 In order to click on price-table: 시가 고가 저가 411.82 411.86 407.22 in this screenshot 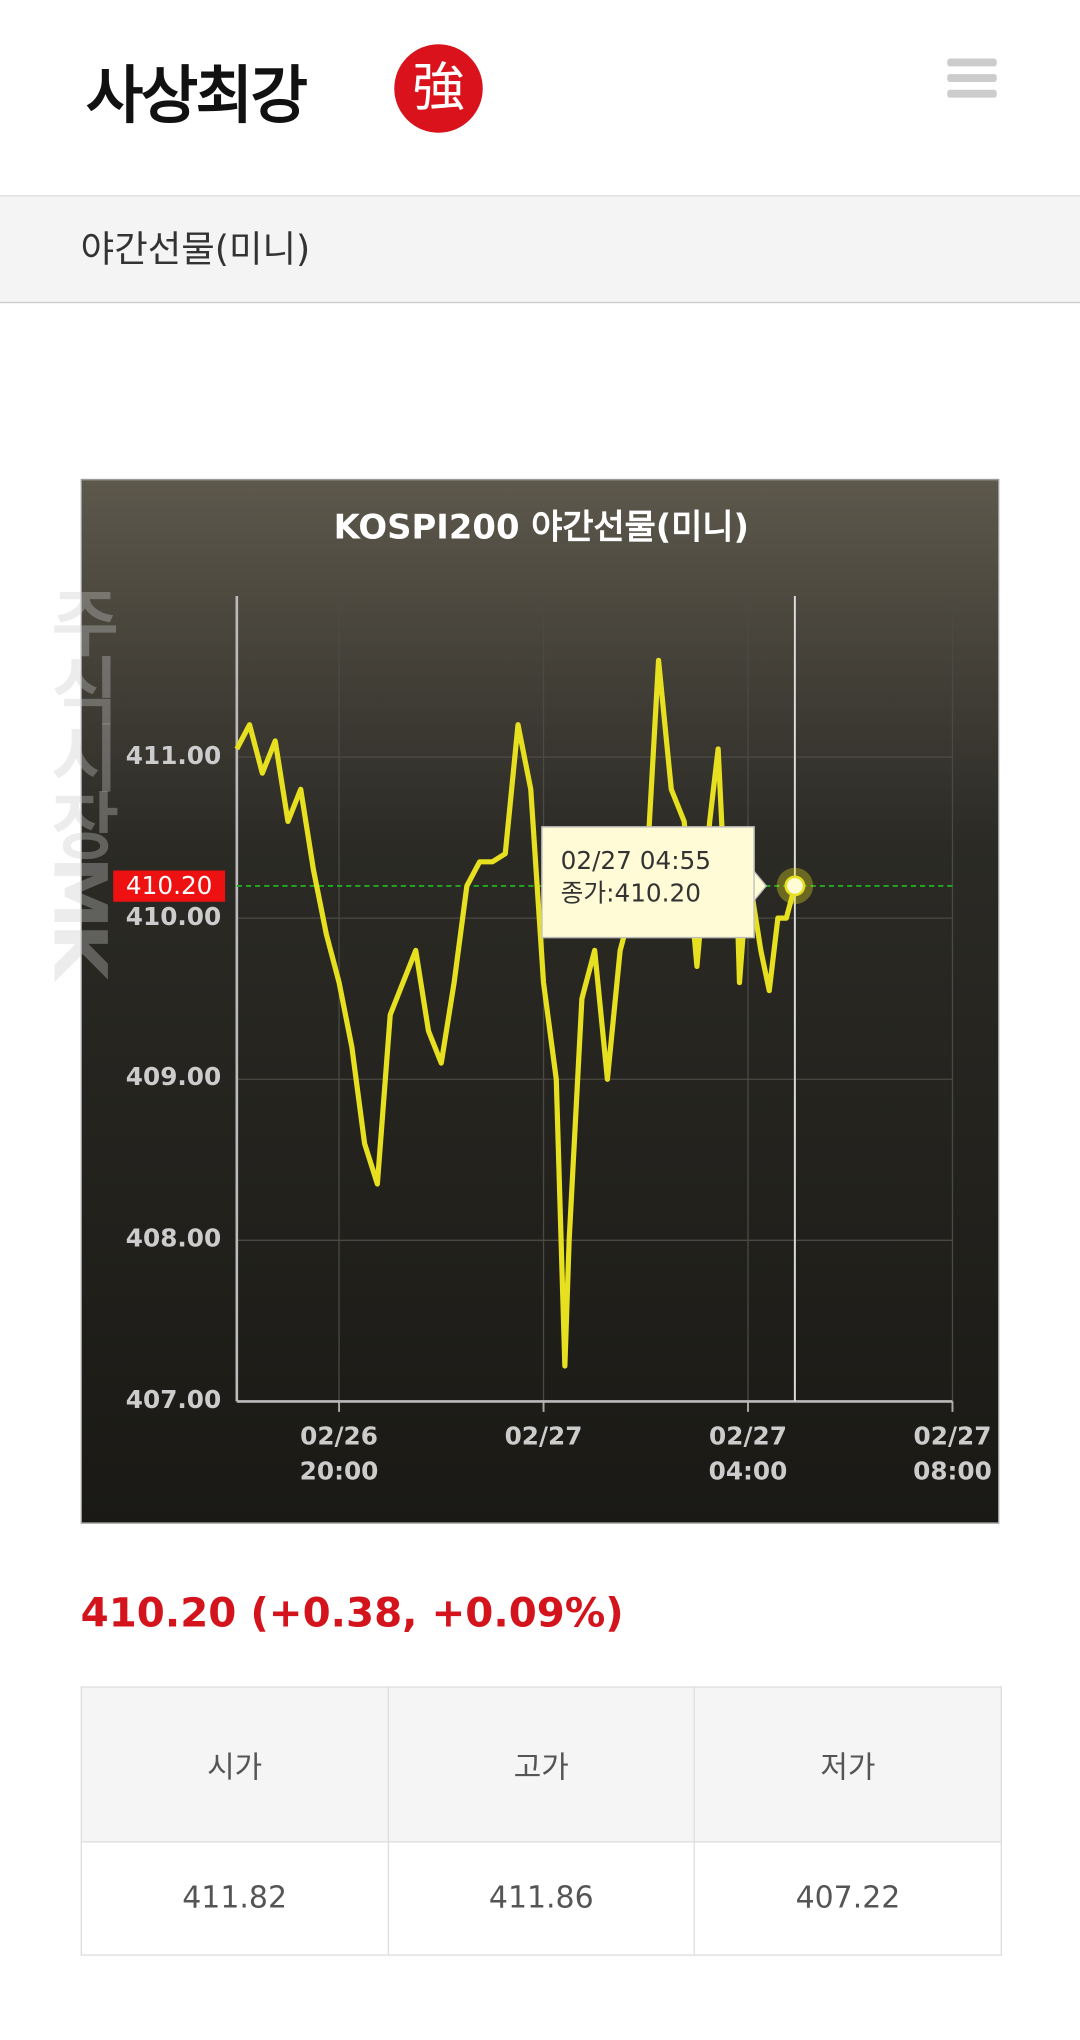, I will do `click(541, 1821)`.